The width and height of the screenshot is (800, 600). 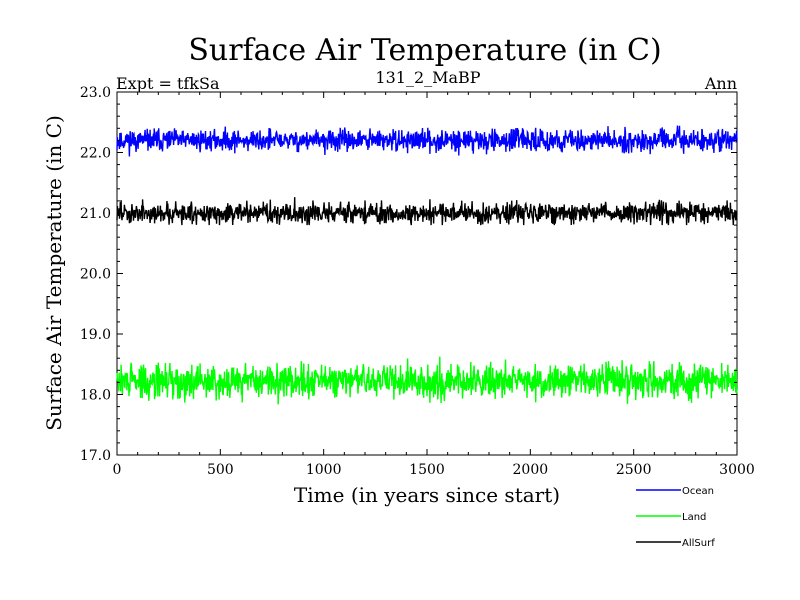 I want to click on legend: Ocean Land AllSurf, so click(x=675, y=517).